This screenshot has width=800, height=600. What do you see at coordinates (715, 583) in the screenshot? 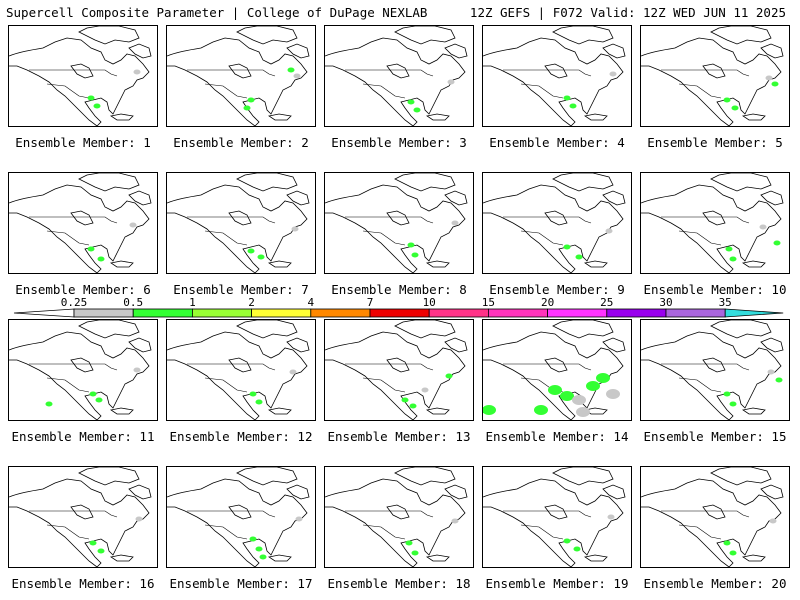
I see `member-caption: Ensemble Member: 20` at bounding box center [715, 583].